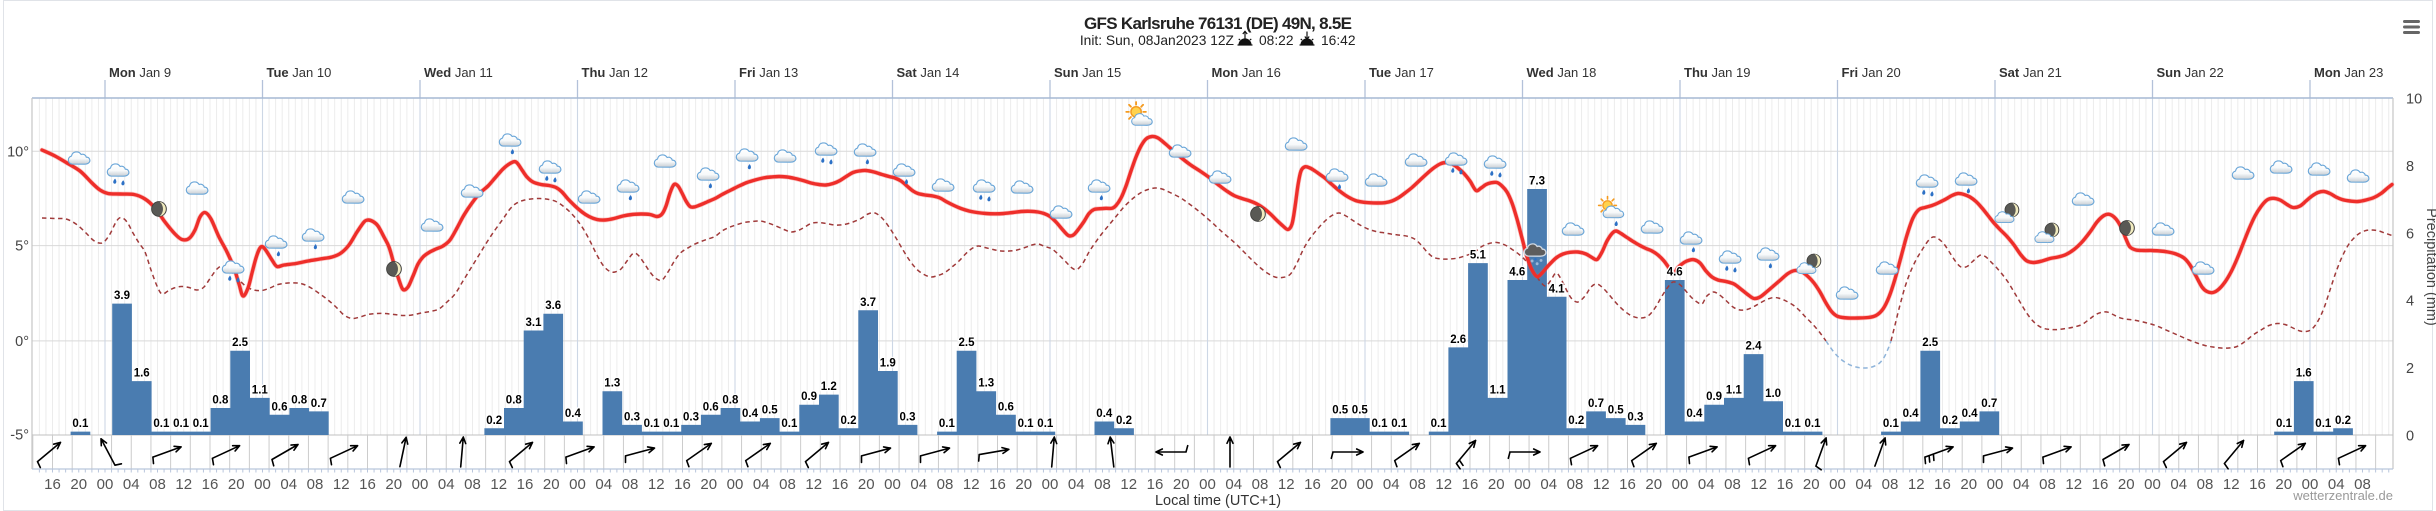 This screenshot has width=2436, height=511. What do you see at coordinates (615, 72) in the screenshot?
I see `svg-text: Thu Jan 12` at bounding box center [615, 72].